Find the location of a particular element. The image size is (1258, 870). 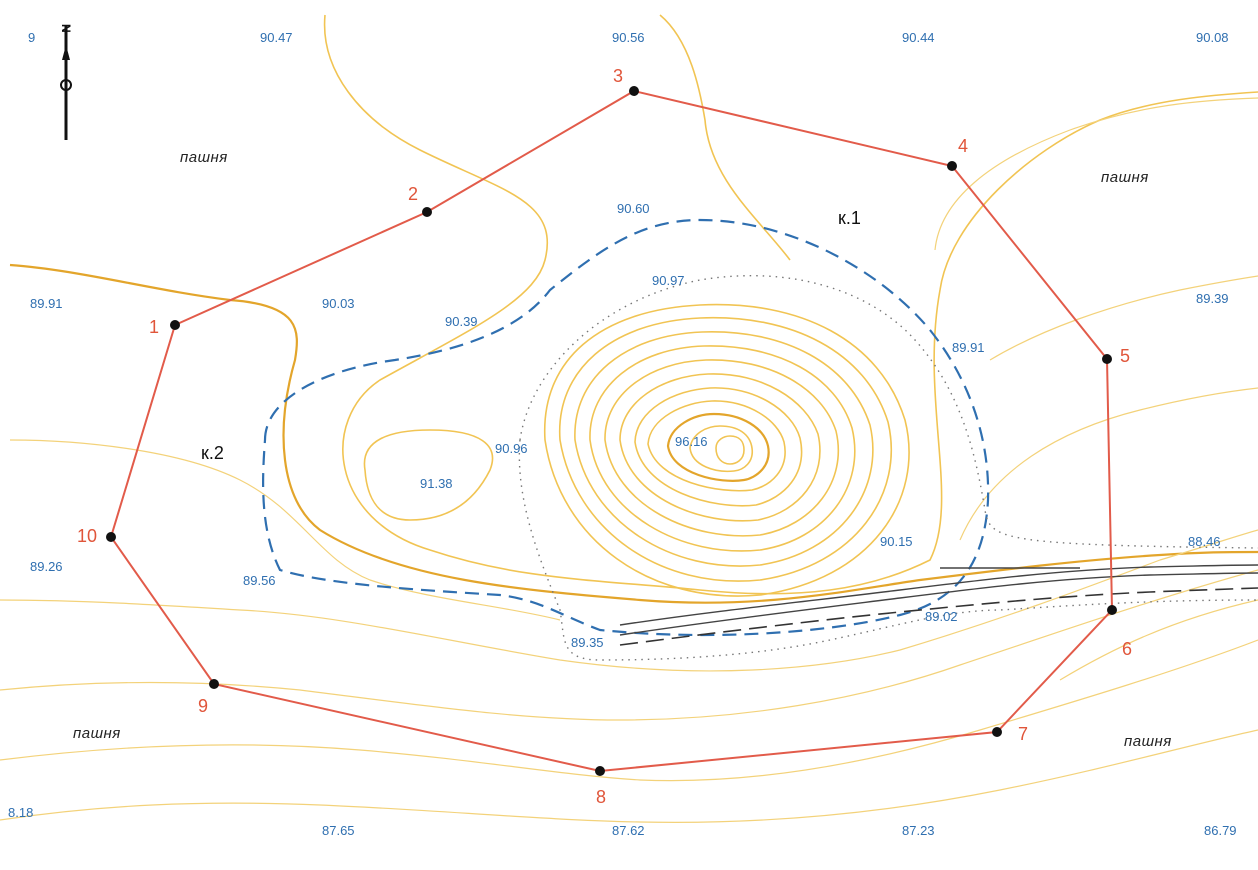

elevation-label: 89.39 is located at coordinates (1212, 298).